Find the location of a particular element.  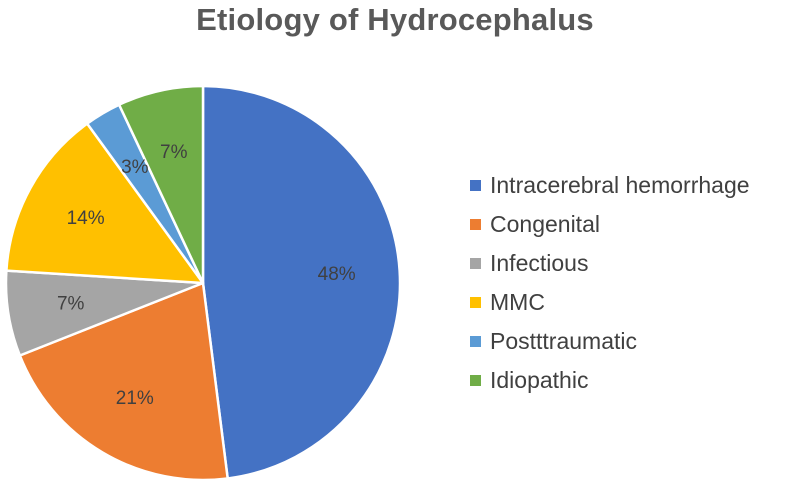

pie-data-label-4: 14% is located at coordinates (86, 218).